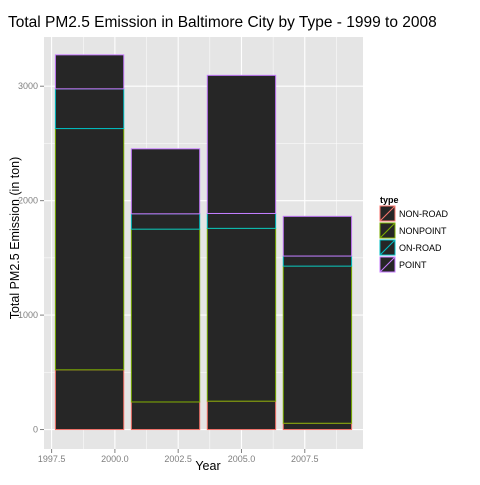  Describe the element at coordinates (28, 201) in the screenshot. I see `y-tick-label: 2000` at that location.